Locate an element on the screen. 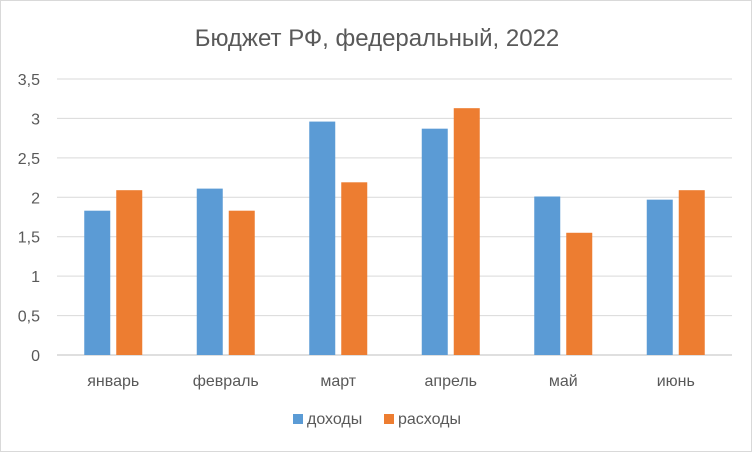  y-tick-label: 2 is located at coordinates (35, 198).